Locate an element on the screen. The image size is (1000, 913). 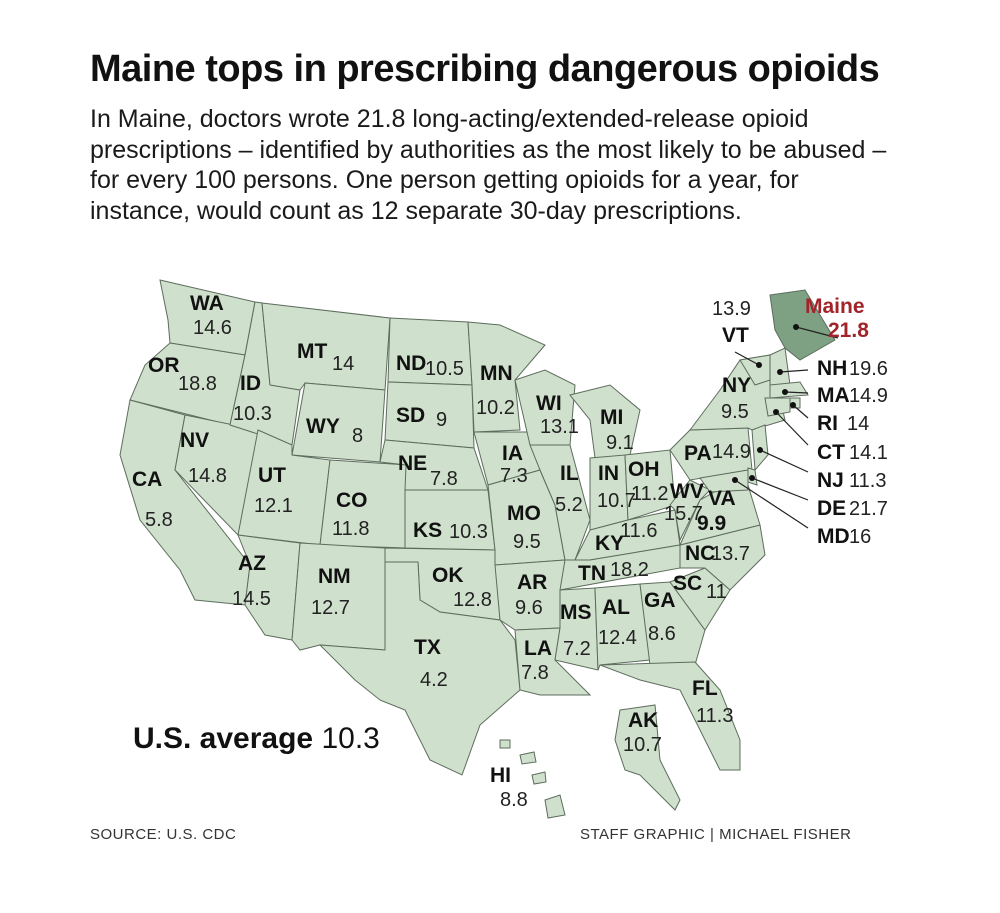
state-abbr-wi: WI is located at coordinates (549, 403).